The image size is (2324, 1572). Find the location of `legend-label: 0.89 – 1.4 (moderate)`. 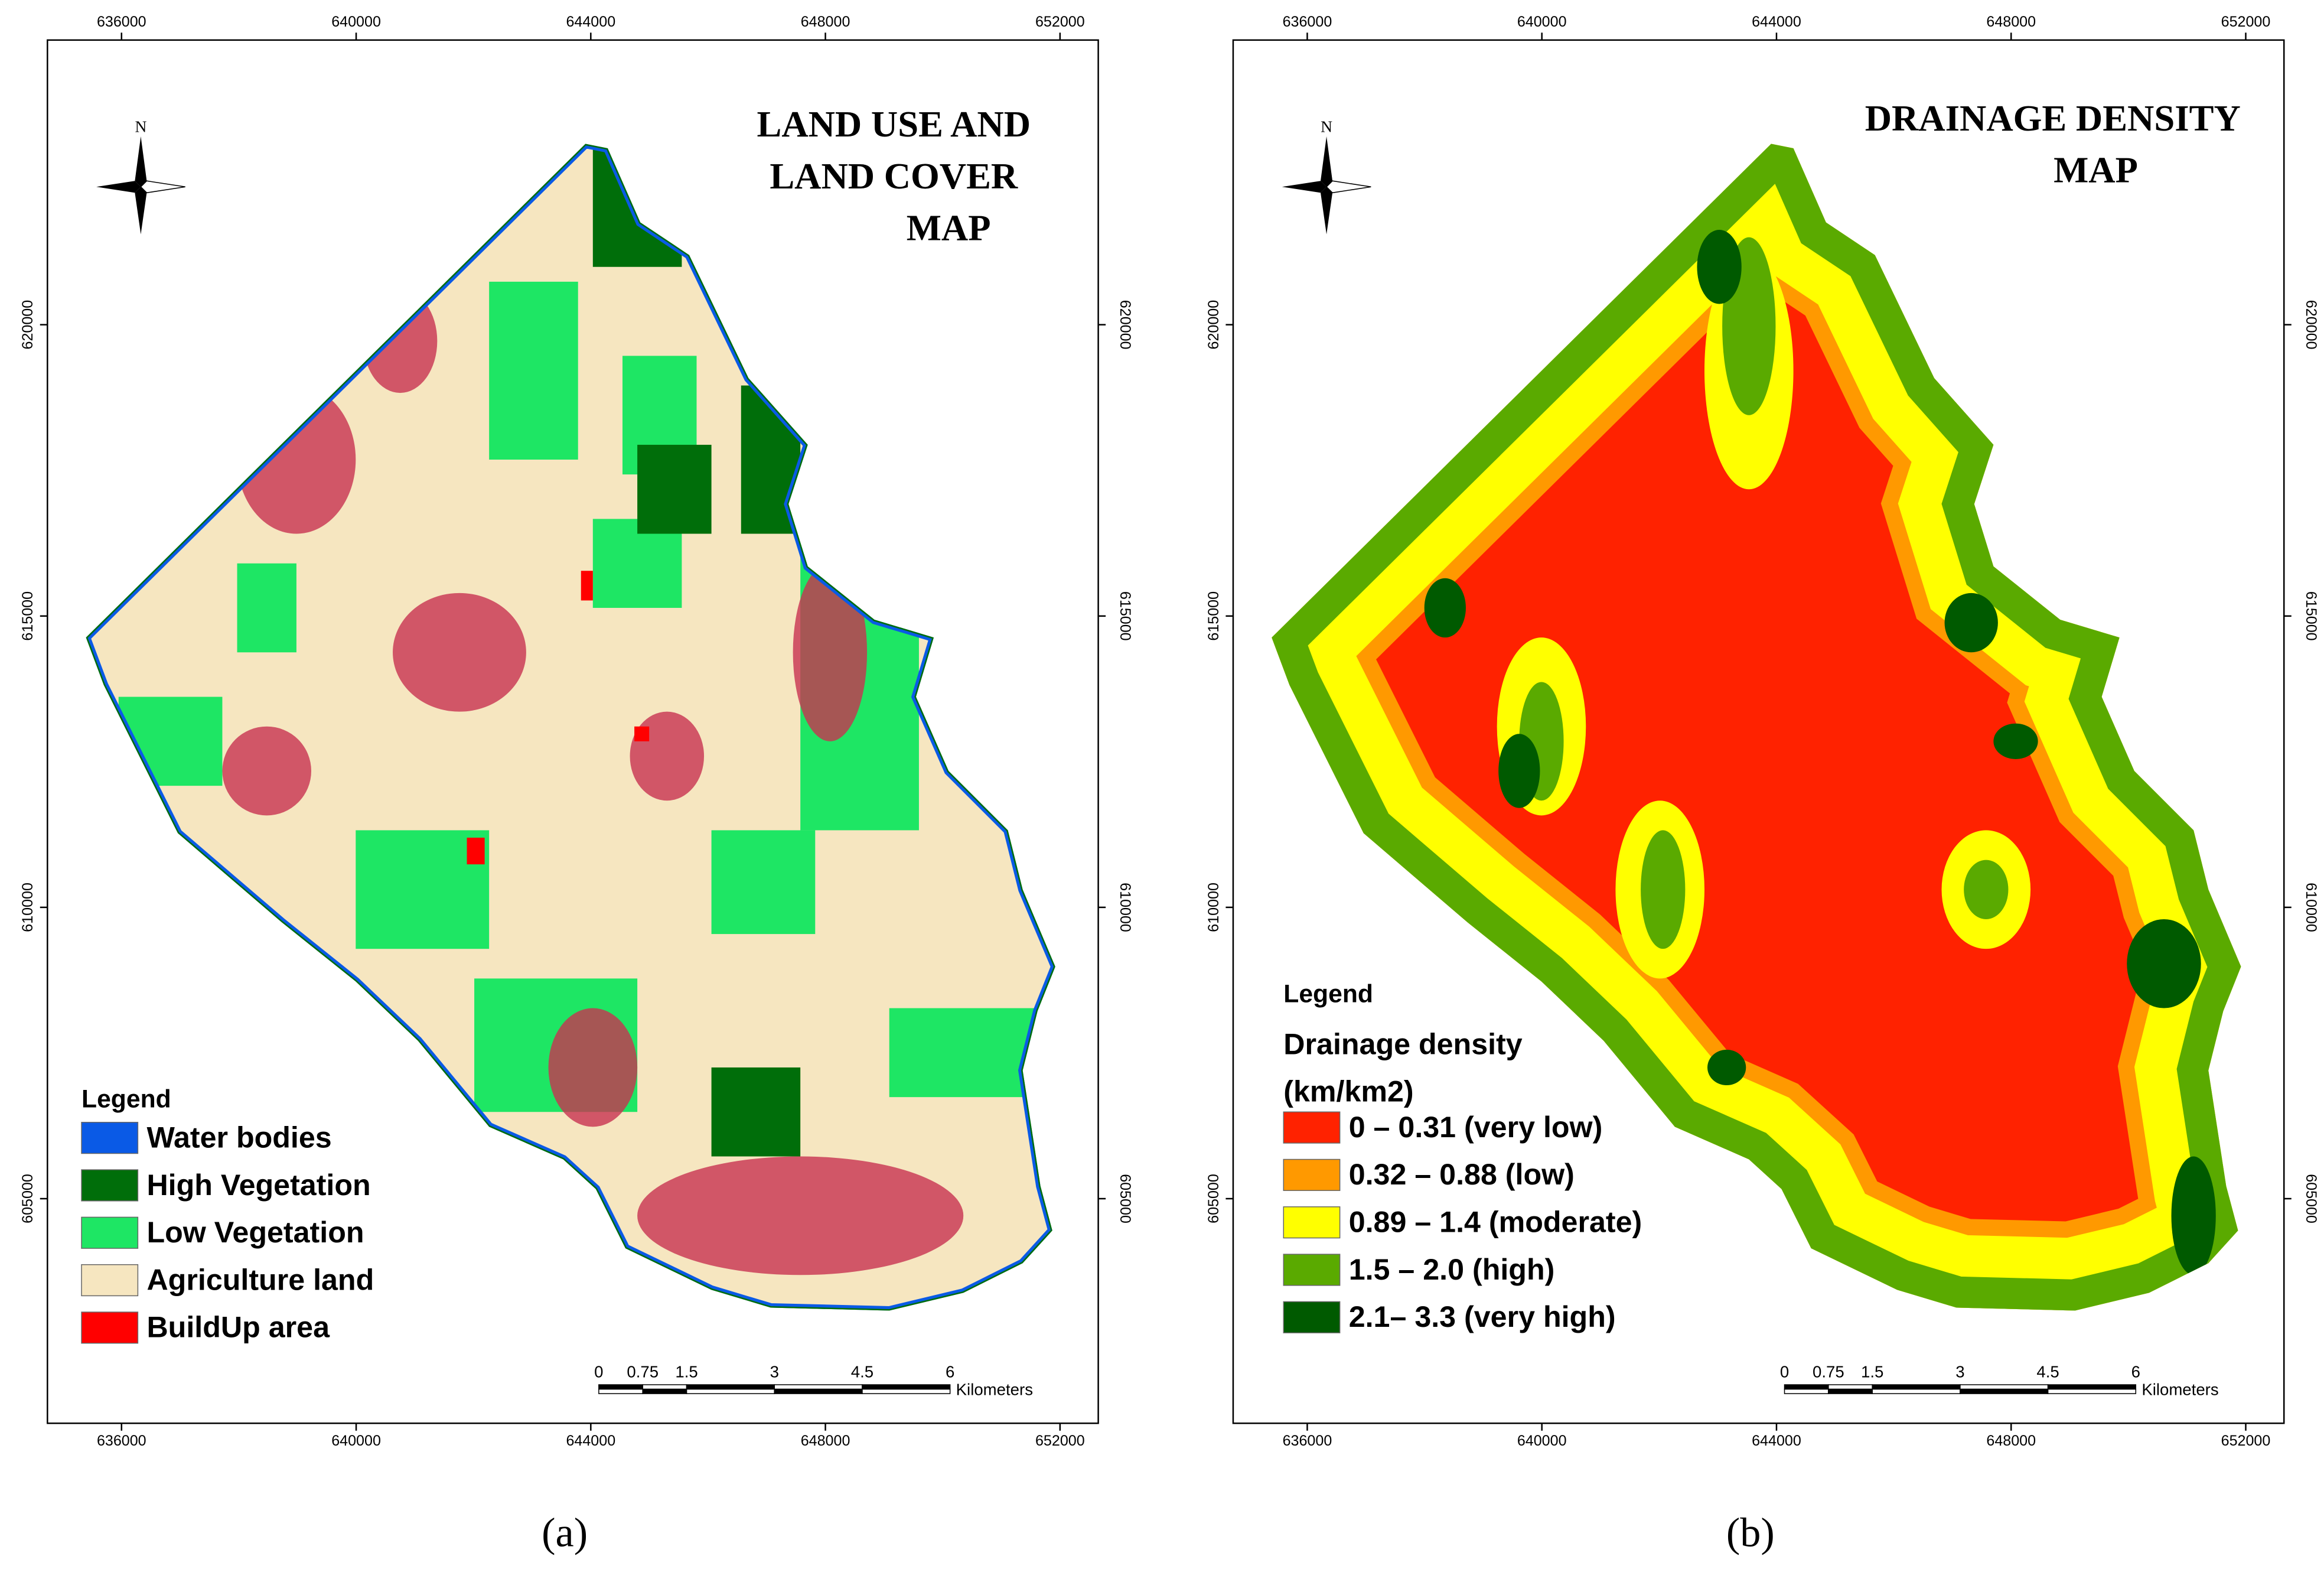

legend-label: 0.89 – 1.4 (moderate) is located at coordinates (1496, 1222).